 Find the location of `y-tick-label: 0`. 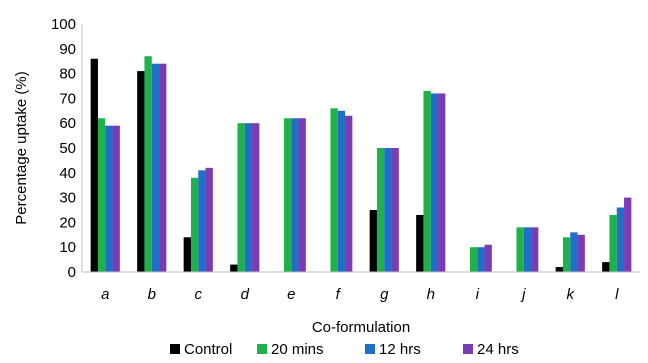

y-tick-label: 0 is located at coordinates (72, 272).